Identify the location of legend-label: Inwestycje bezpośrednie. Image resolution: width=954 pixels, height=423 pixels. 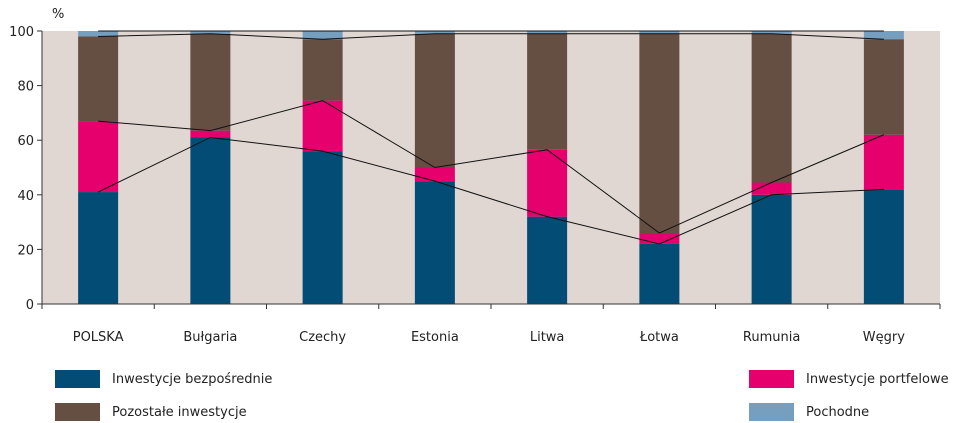
(192, 379).